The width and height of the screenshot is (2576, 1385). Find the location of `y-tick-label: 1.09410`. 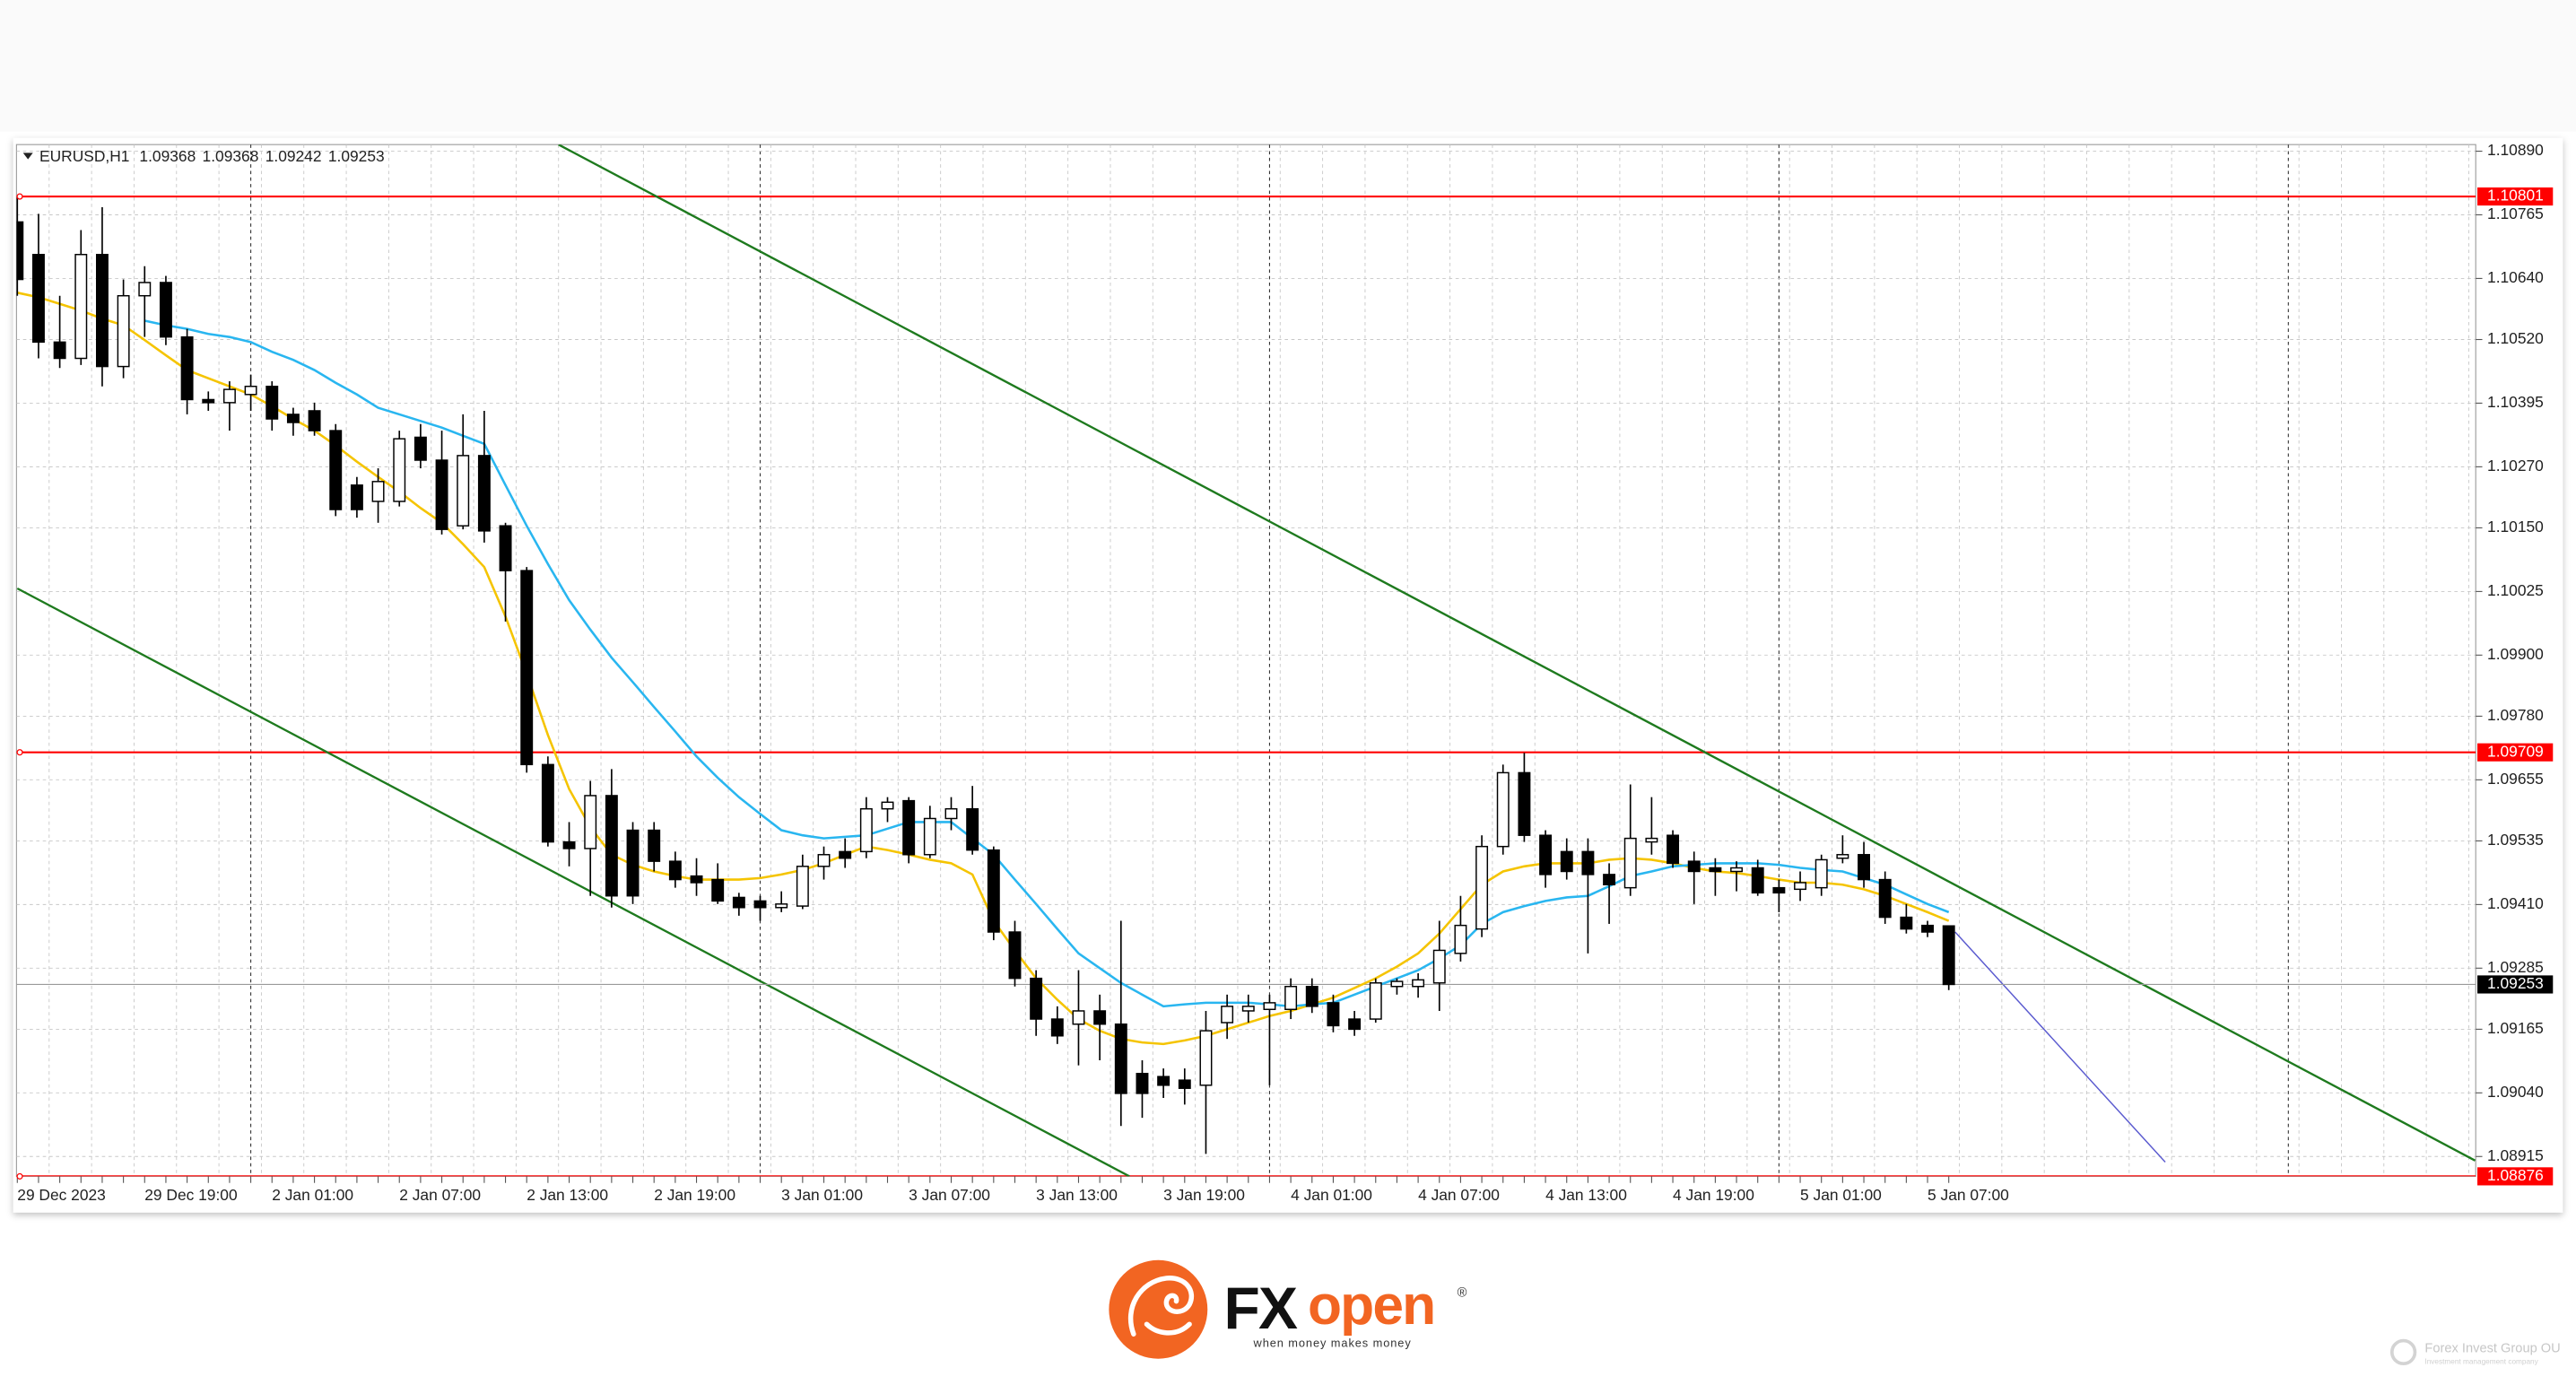

y-tick-label: 1.09410 is located at coordinates (2515, 903).